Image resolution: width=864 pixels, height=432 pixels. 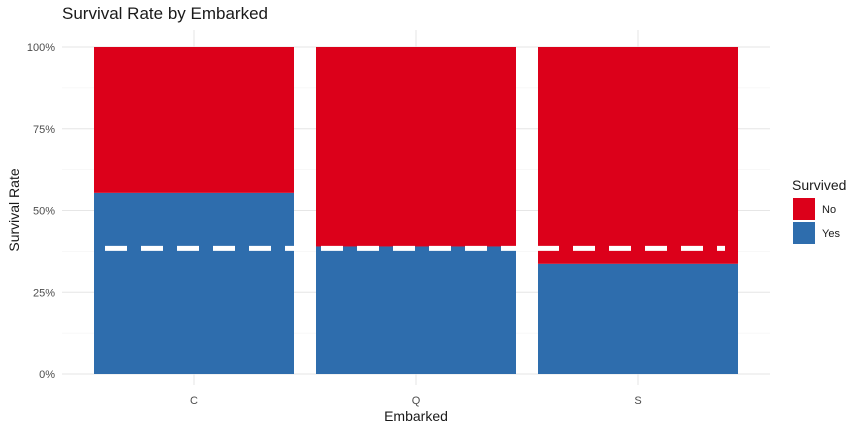 I want to click on y-axis: 0% 25% 50% 75% 100%, so click(x=41, y=211).